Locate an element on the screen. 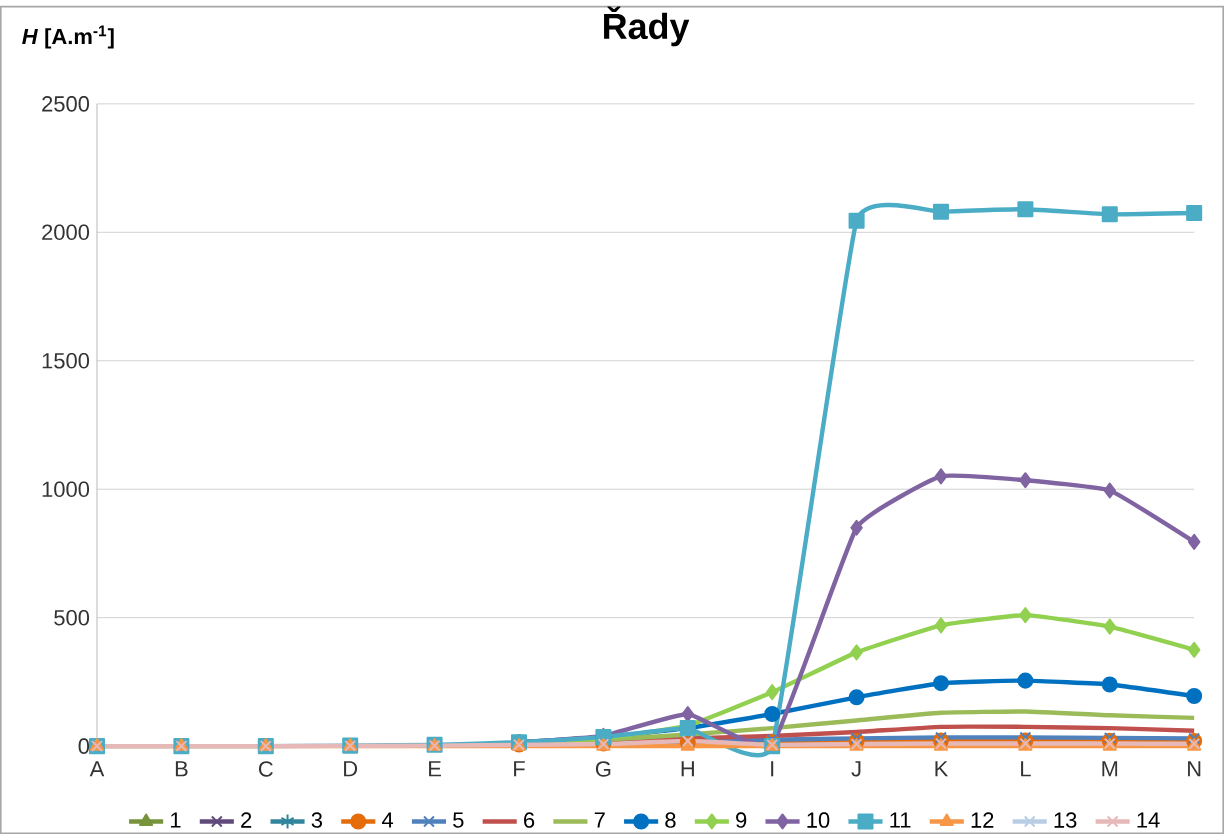 The height and width of the screenshot is (839, 1224). y-tick-label: 1000 is located at coordinates (66, 489).